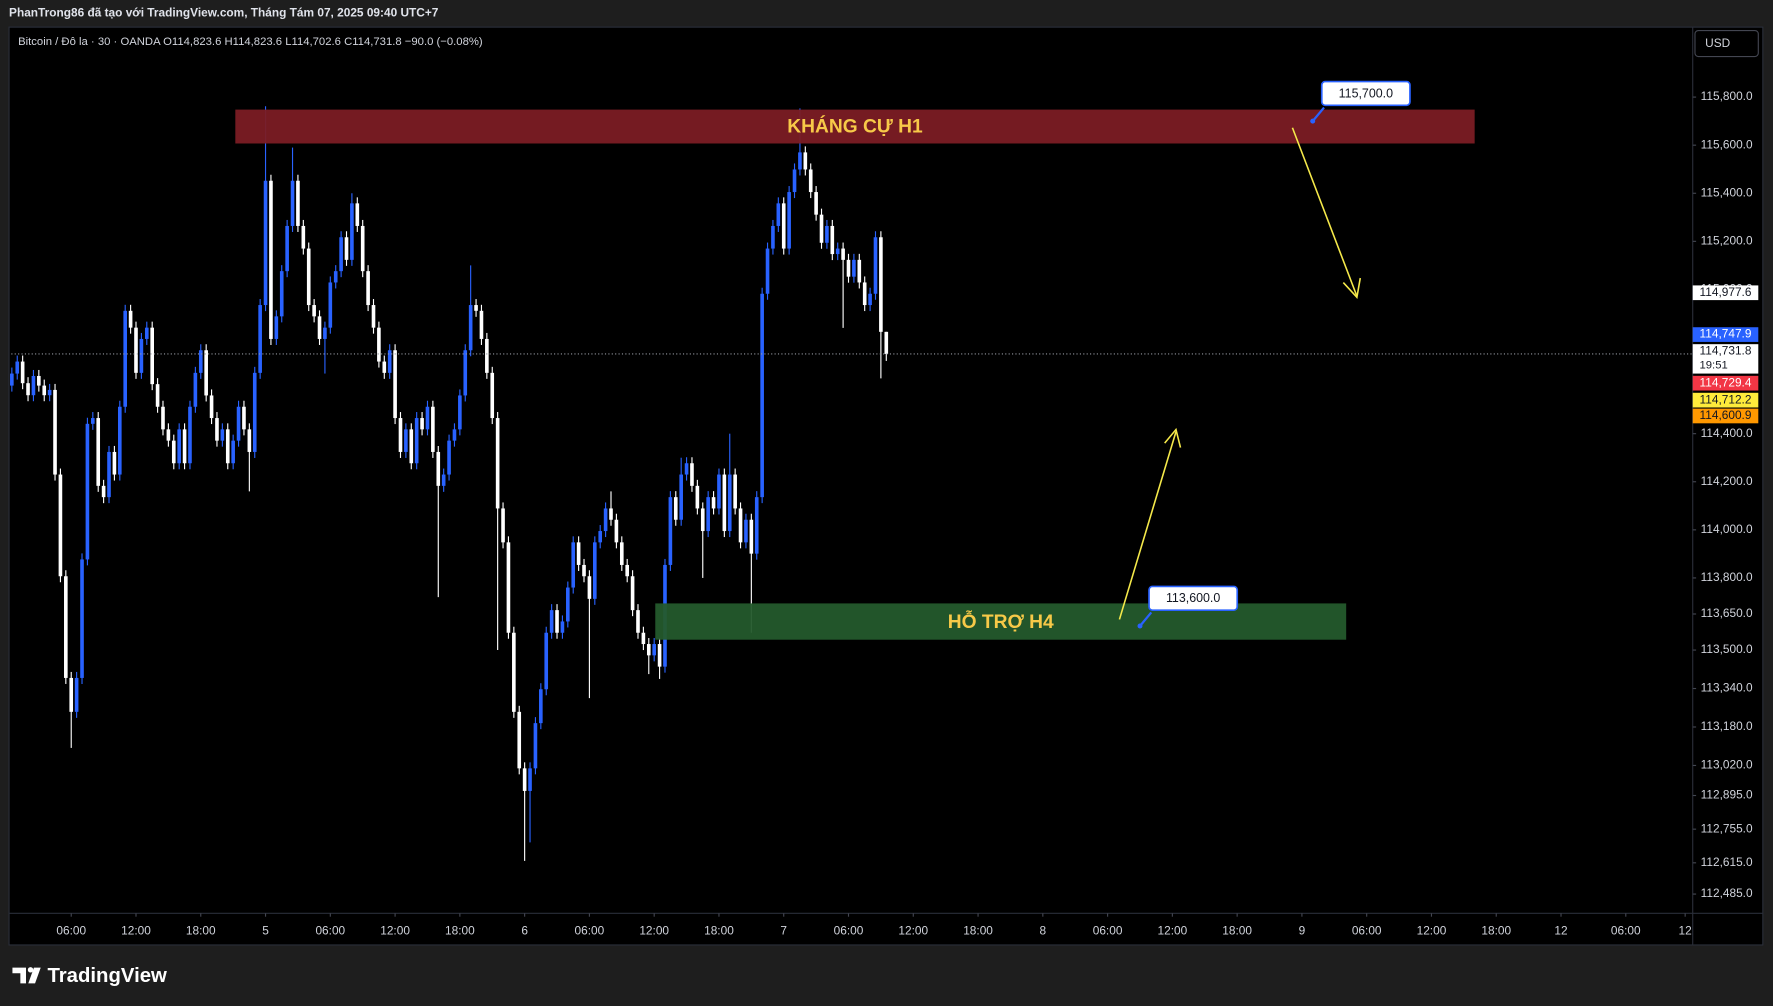 The height and width of the screenshot is (1006, 1773). I want to click on arrows, so click(1240, 373).